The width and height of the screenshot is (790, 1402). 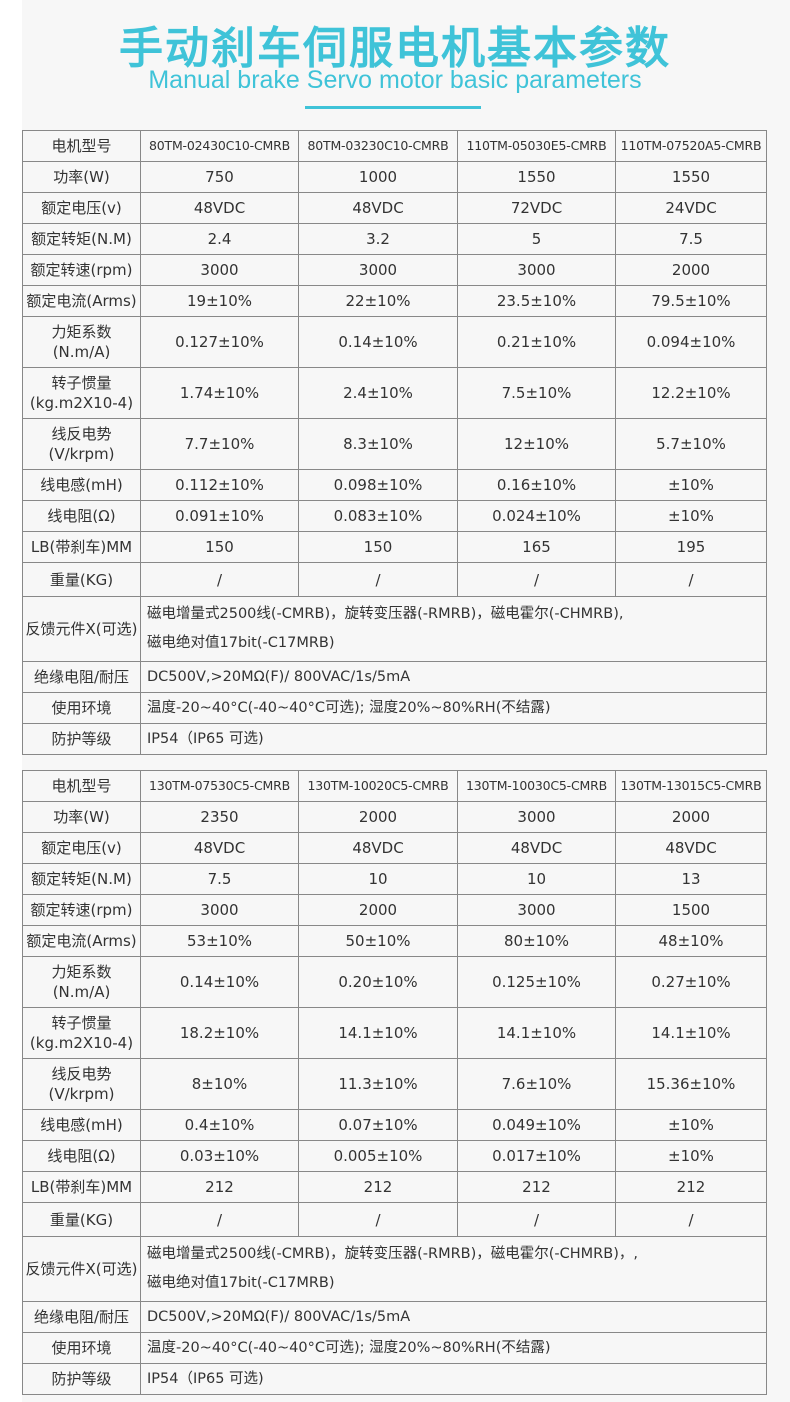 I want to click on value-cell: 0.049±10%, so click(x=536, y=1125).